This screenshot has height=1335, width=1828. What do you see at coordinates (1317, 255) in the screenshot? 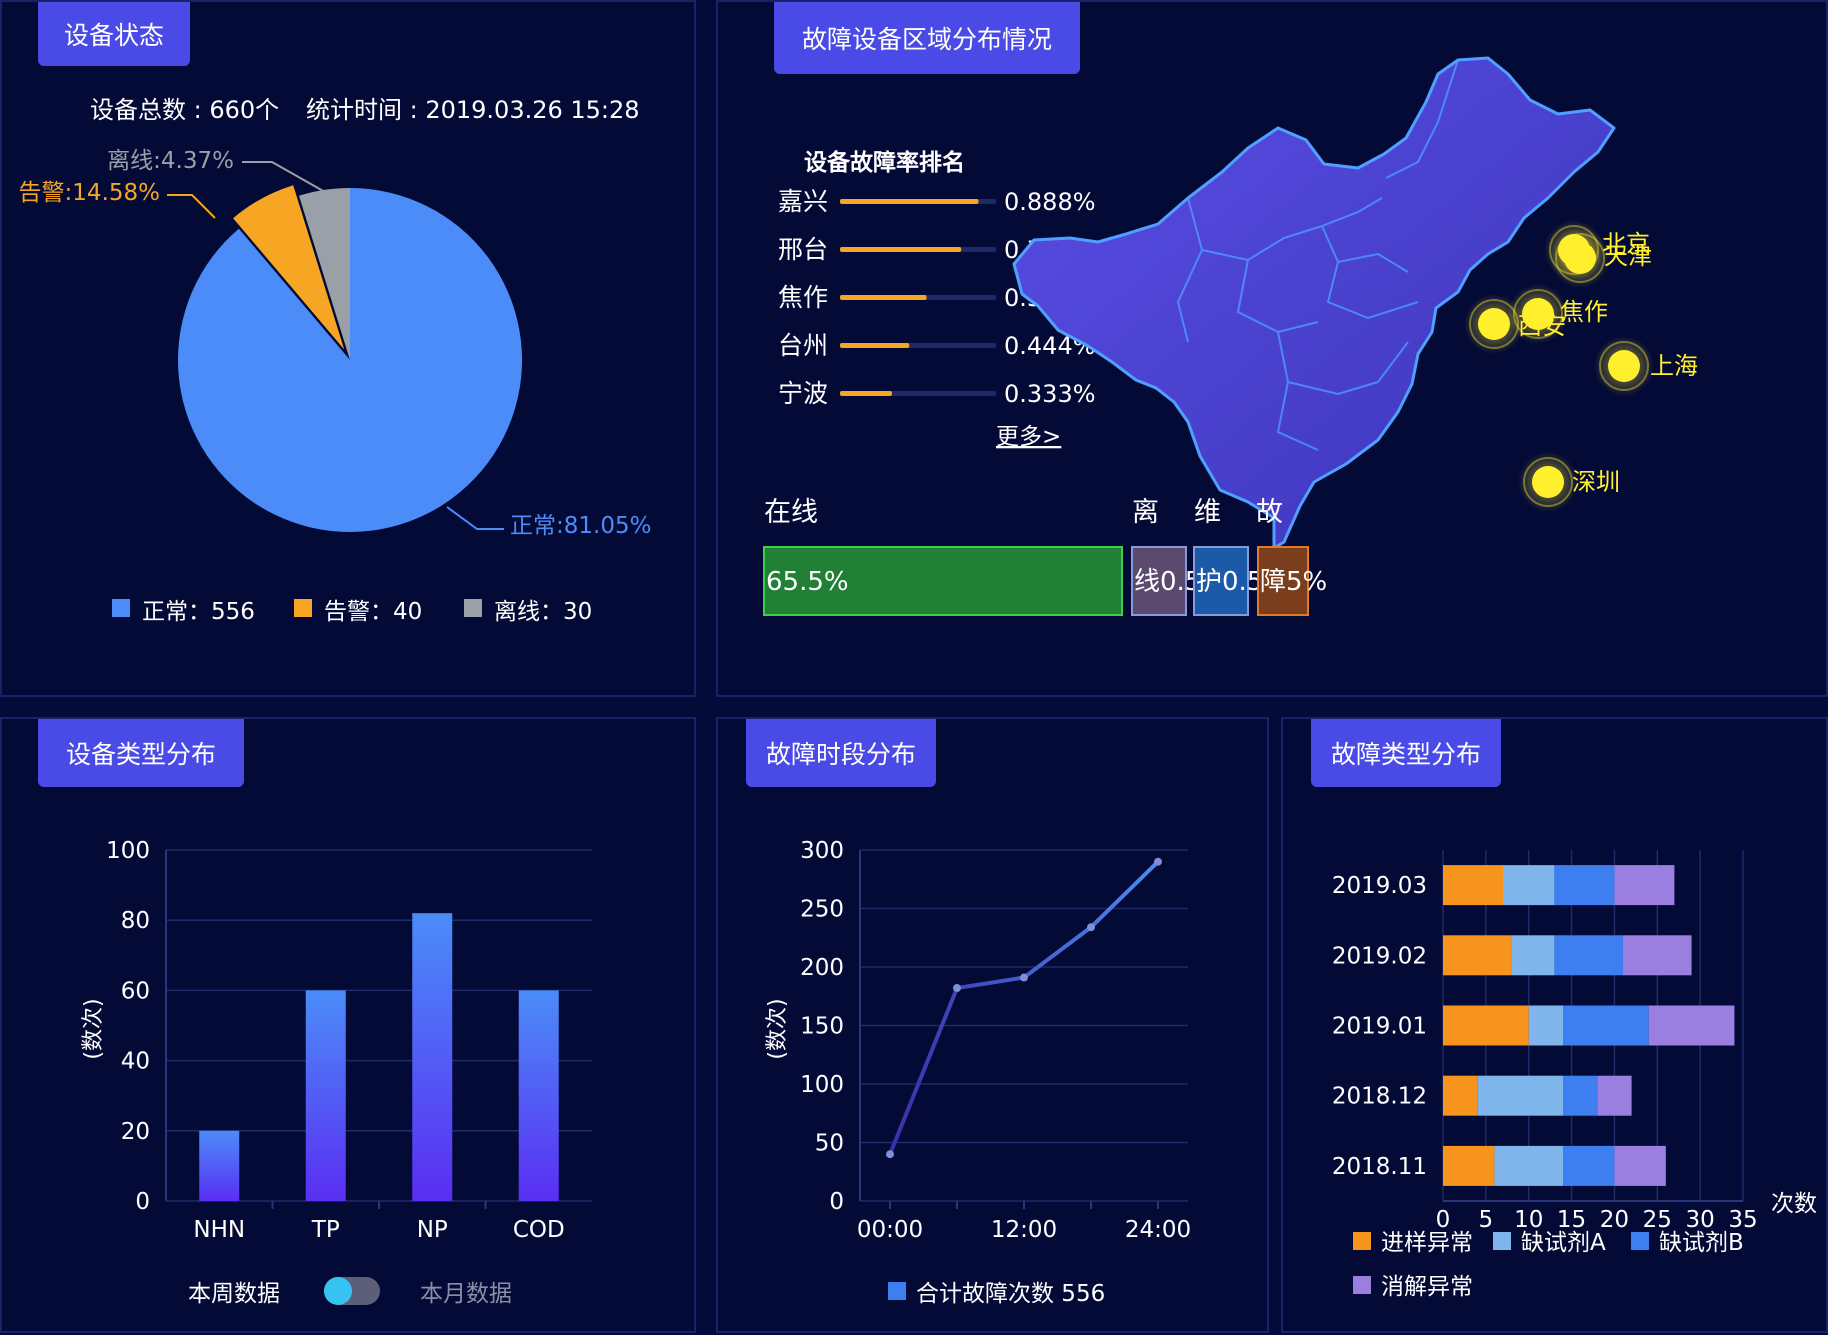
I see `map-province-lines` at bounding box center [1317, 255].